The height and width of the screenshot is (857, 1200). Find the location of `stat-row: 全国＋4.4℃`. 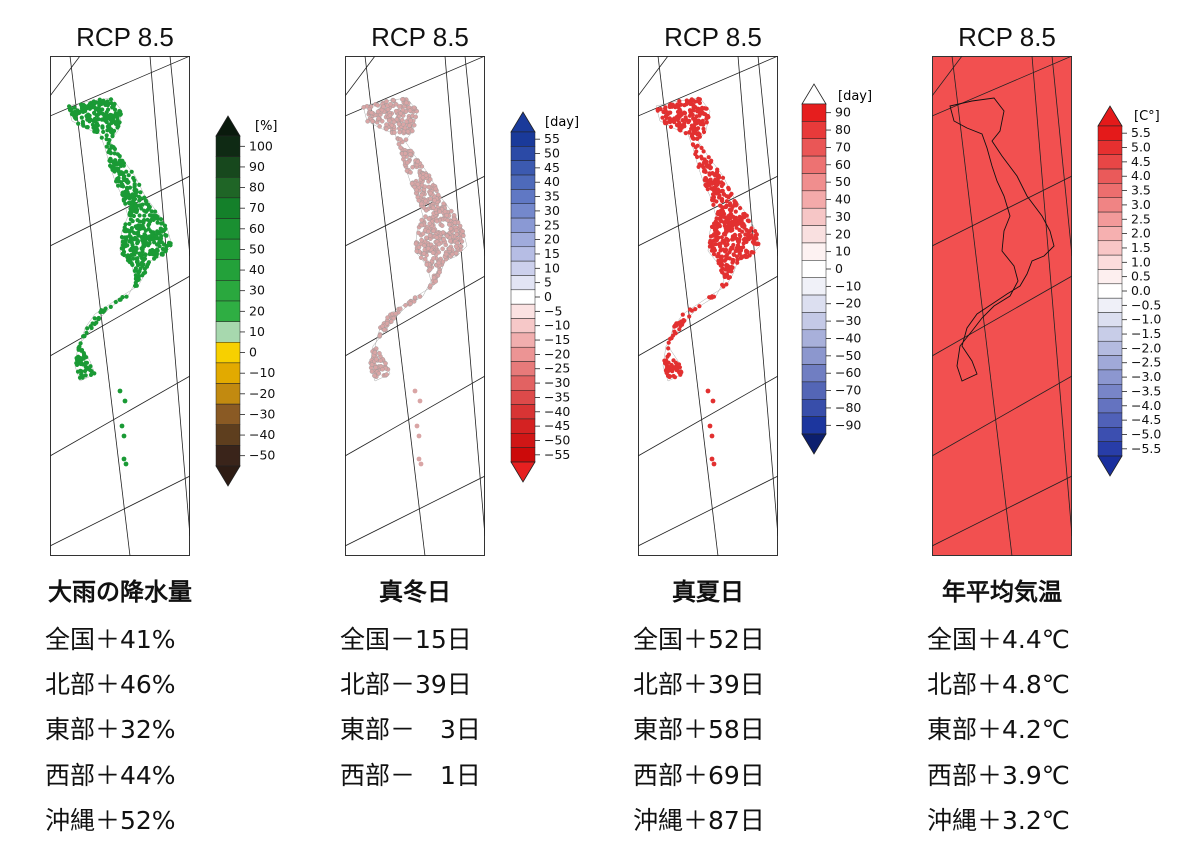

stat-row: 全国＋4.4℃ is located at coordinates (998, 639).